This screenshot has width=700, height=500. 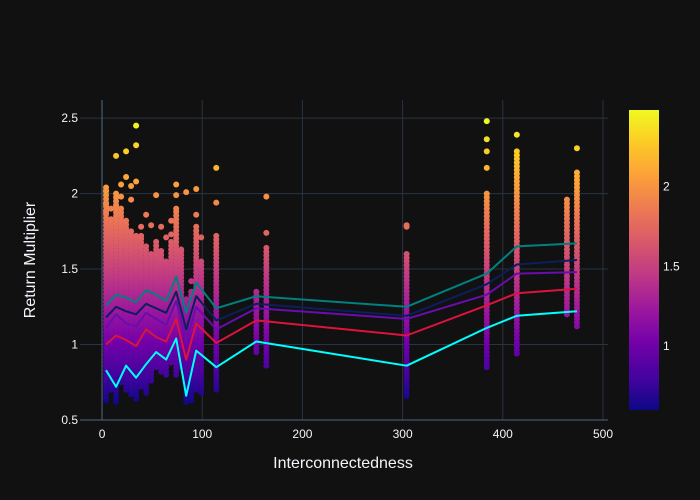 I want to click on x-axis-title: Interconnectedness, so click(x=343, y=463).